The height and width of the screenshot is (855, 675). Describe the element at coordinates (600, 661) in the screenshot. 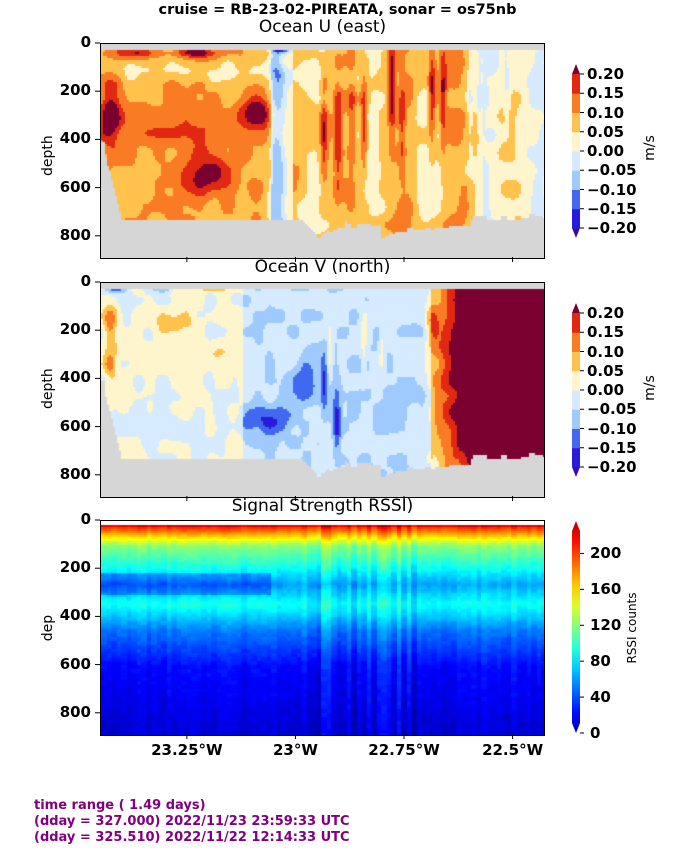

I see `colorbar-tick-label: 80` at that location.